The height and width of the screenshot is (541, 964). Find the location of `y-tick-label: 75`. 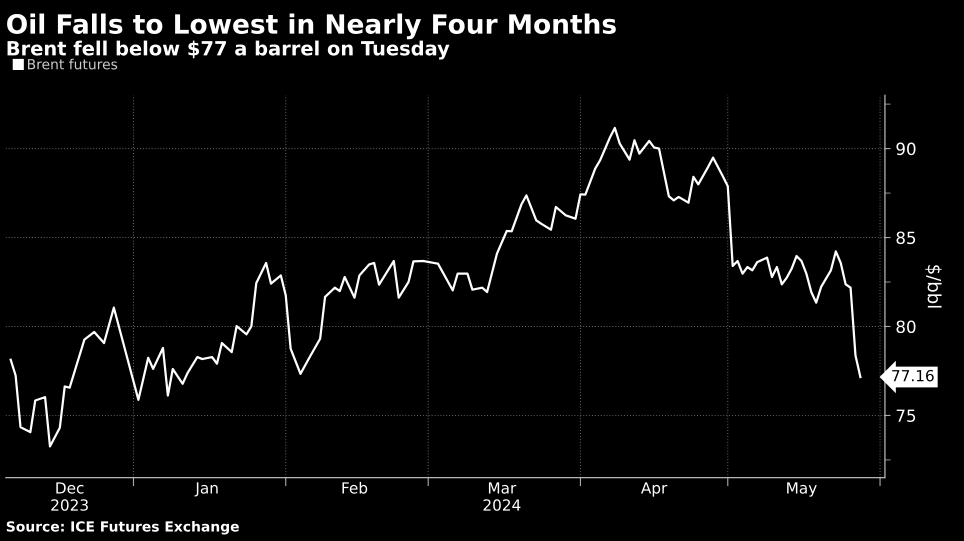

y-tick-label: 75 is located at coordinates (906, 416).